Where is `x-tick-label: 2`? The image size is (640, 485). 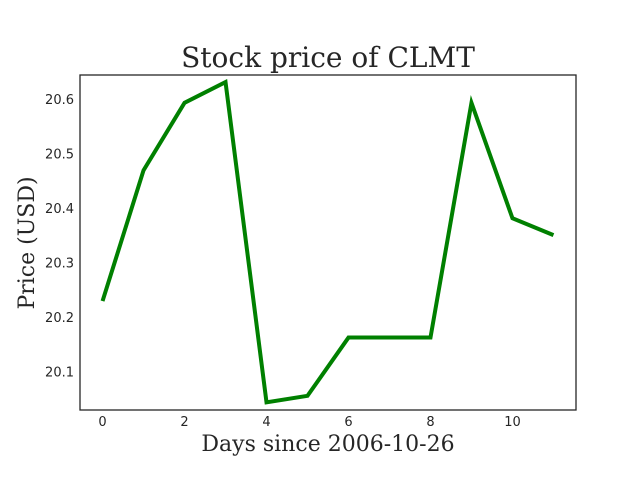 x-tick-label: 2 is located at coordinates (184, 422).